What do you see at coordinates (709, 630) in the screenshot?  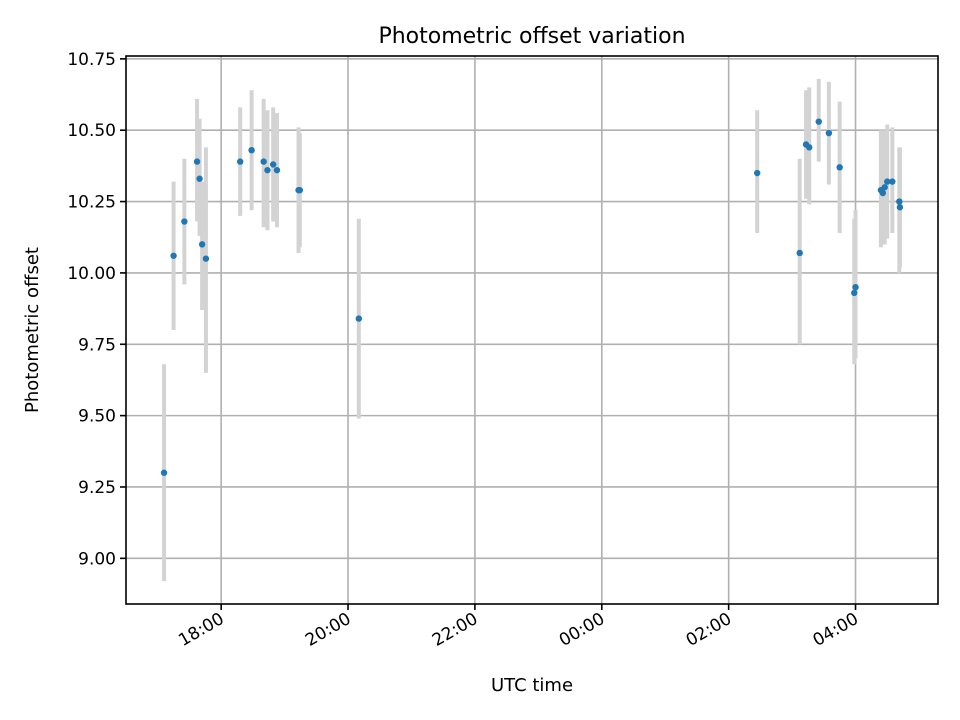 I see `x-tick-label: 02:00` at bounding box center [709, 630].